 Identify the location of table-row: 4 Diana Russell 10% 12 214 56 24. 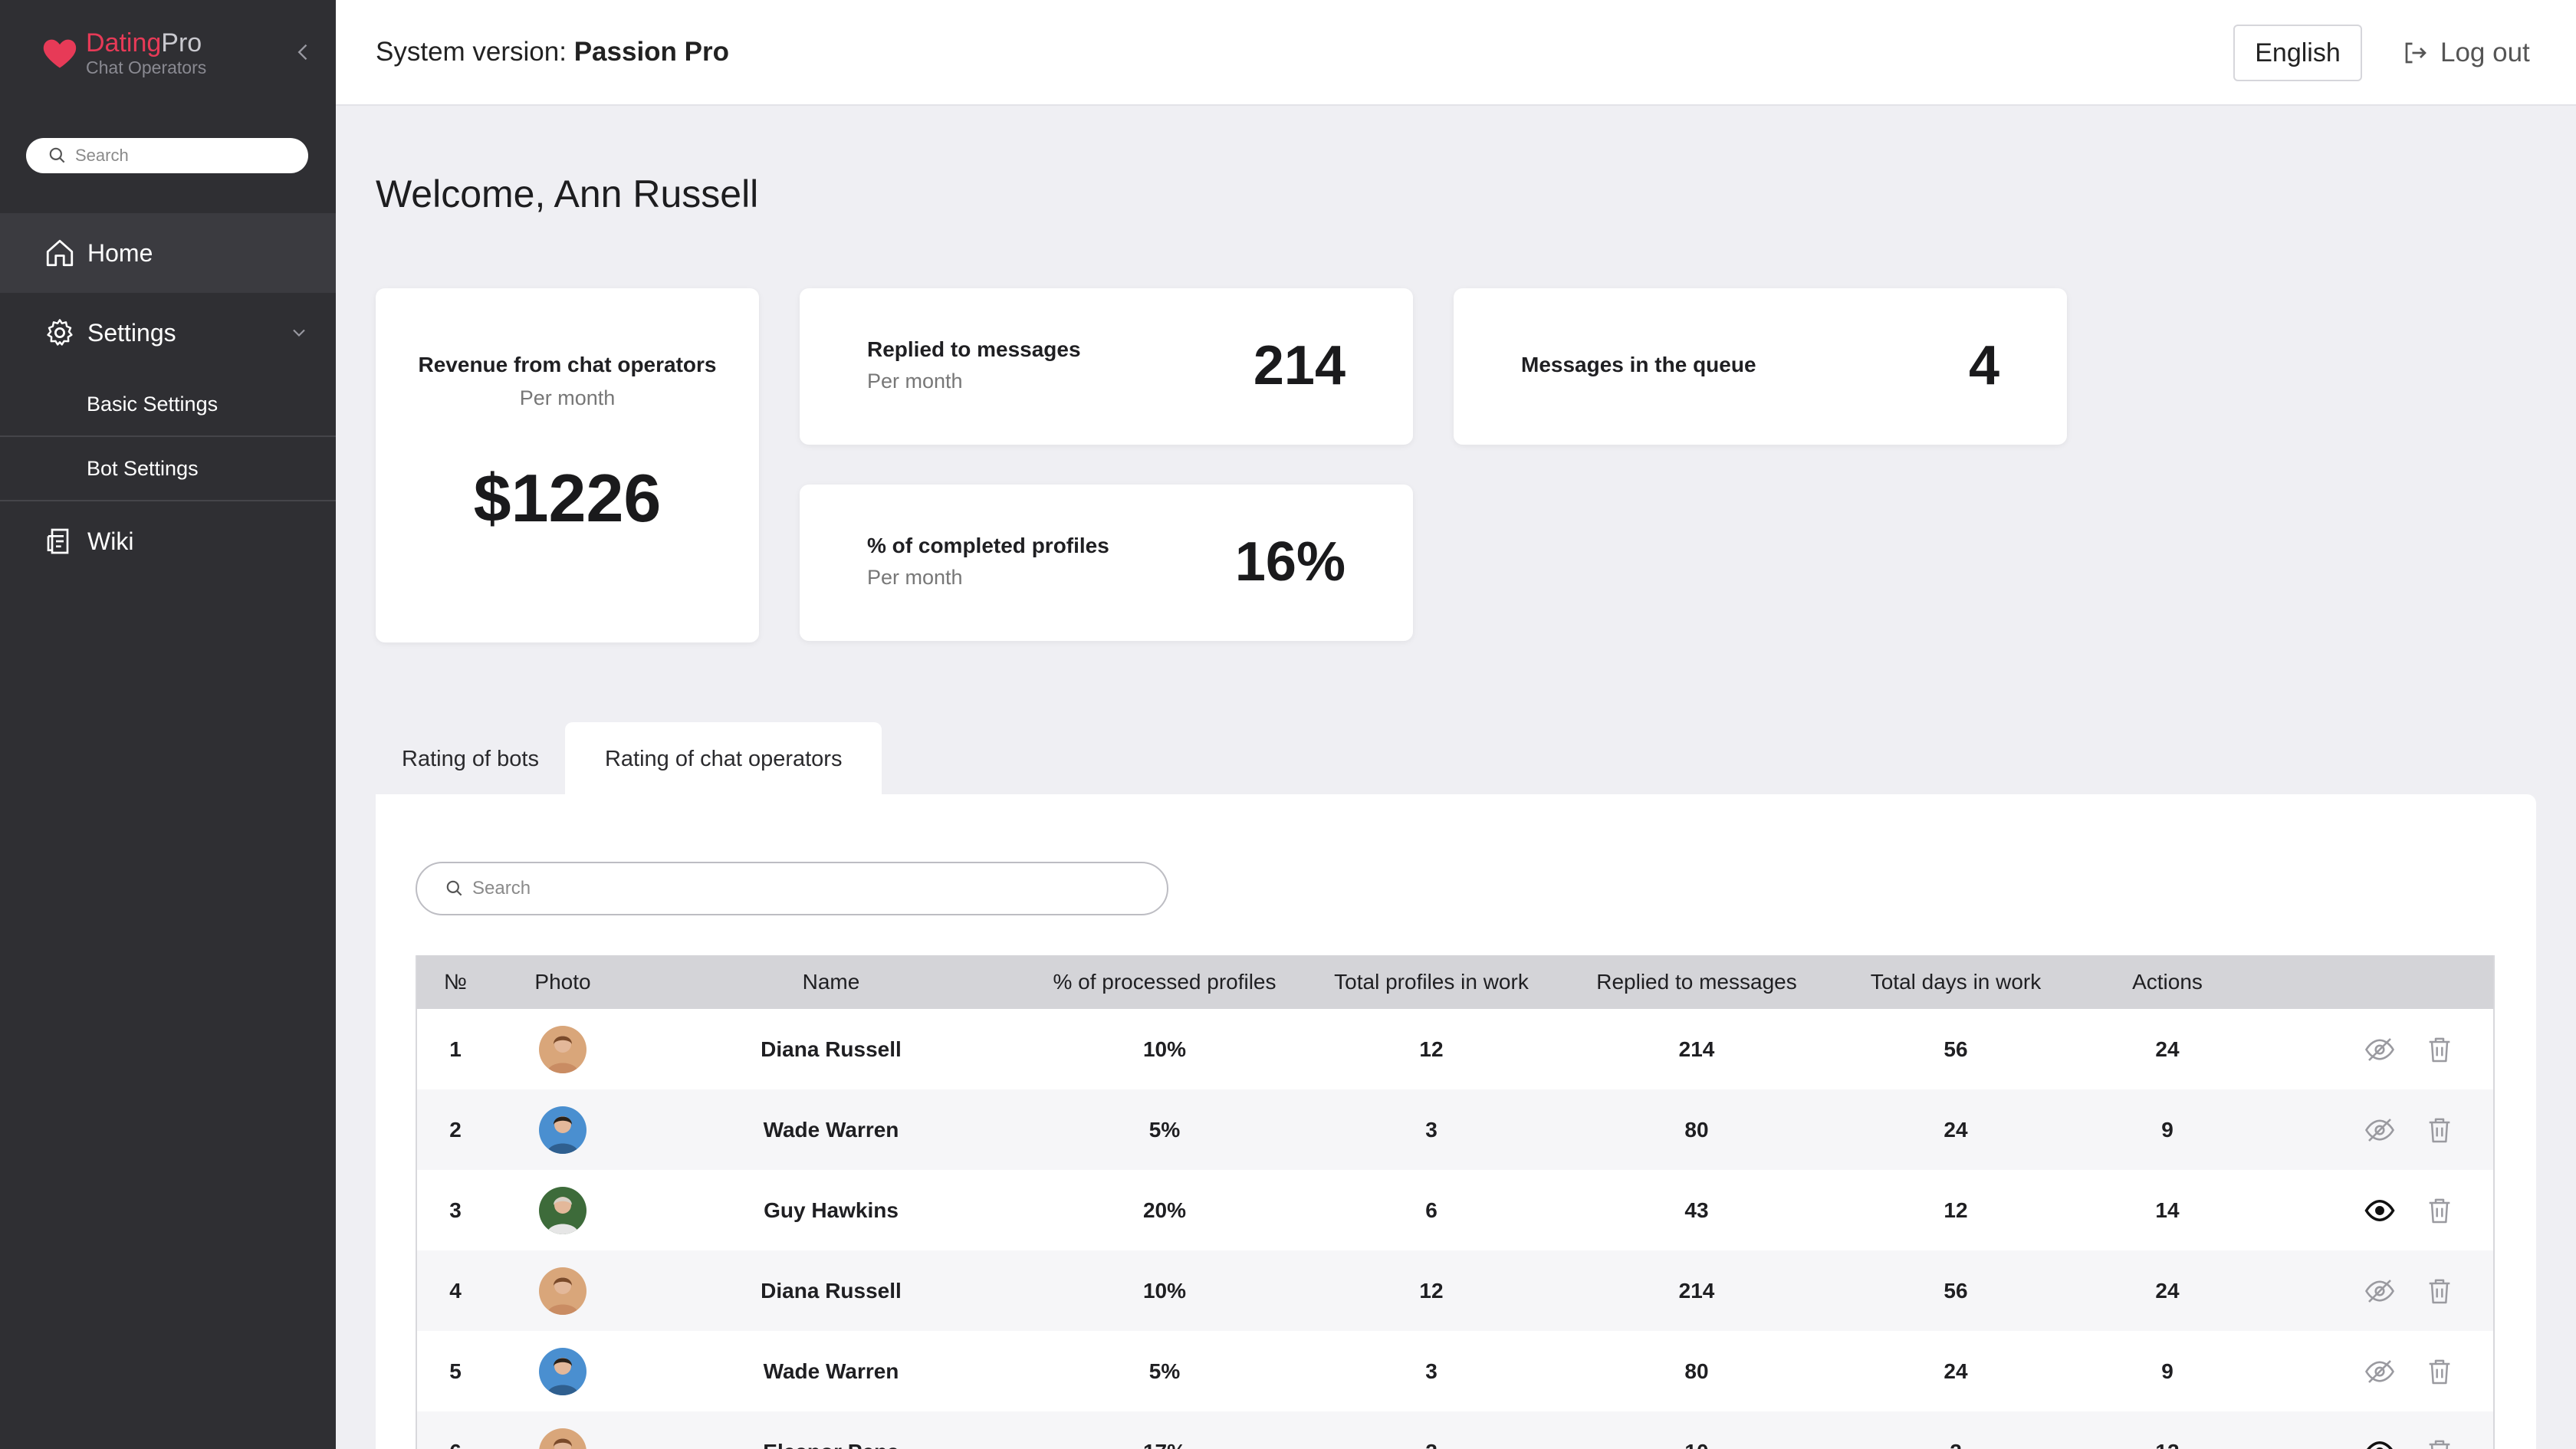
(1455, 1291).